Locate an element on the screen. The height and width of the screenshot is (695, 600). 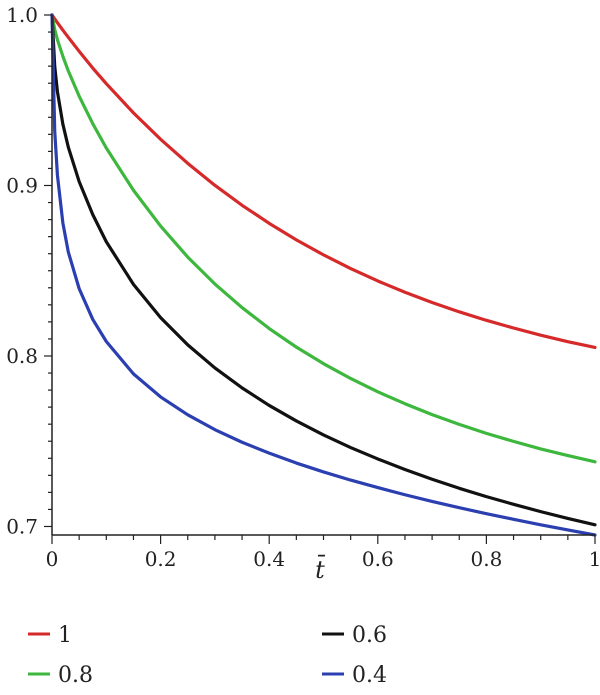
legend: 1 0.6 0.8 0.4 is located at coordinates (207, 655).